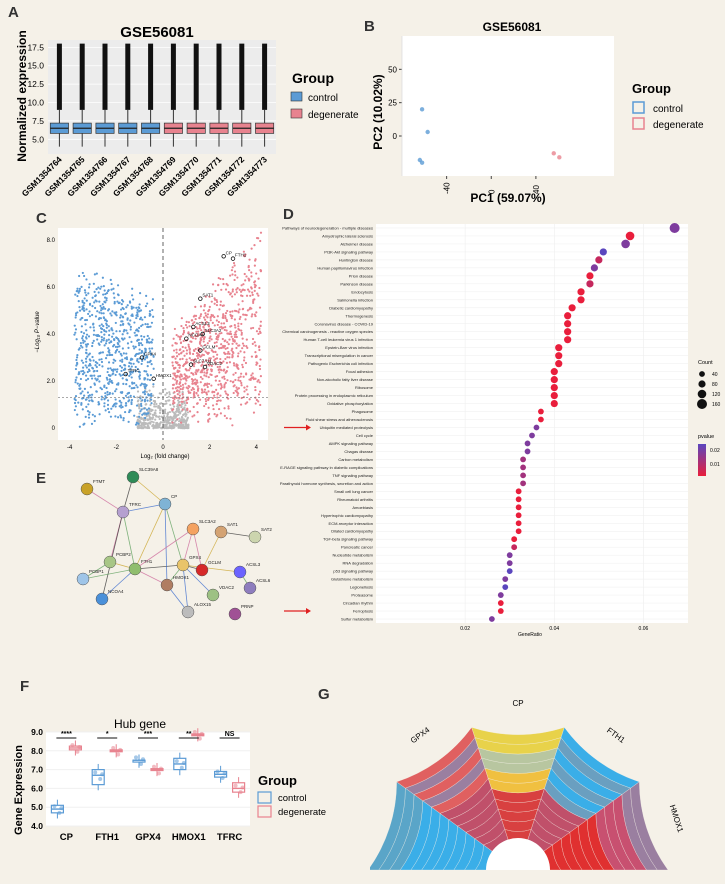 The height and width of the screenshot is (884, 725). Describe the element at coordinates (338, 339) in the screenshot. I see `chart-d-ytick: Human T-cell leukemia virus 1 infection` at that location.